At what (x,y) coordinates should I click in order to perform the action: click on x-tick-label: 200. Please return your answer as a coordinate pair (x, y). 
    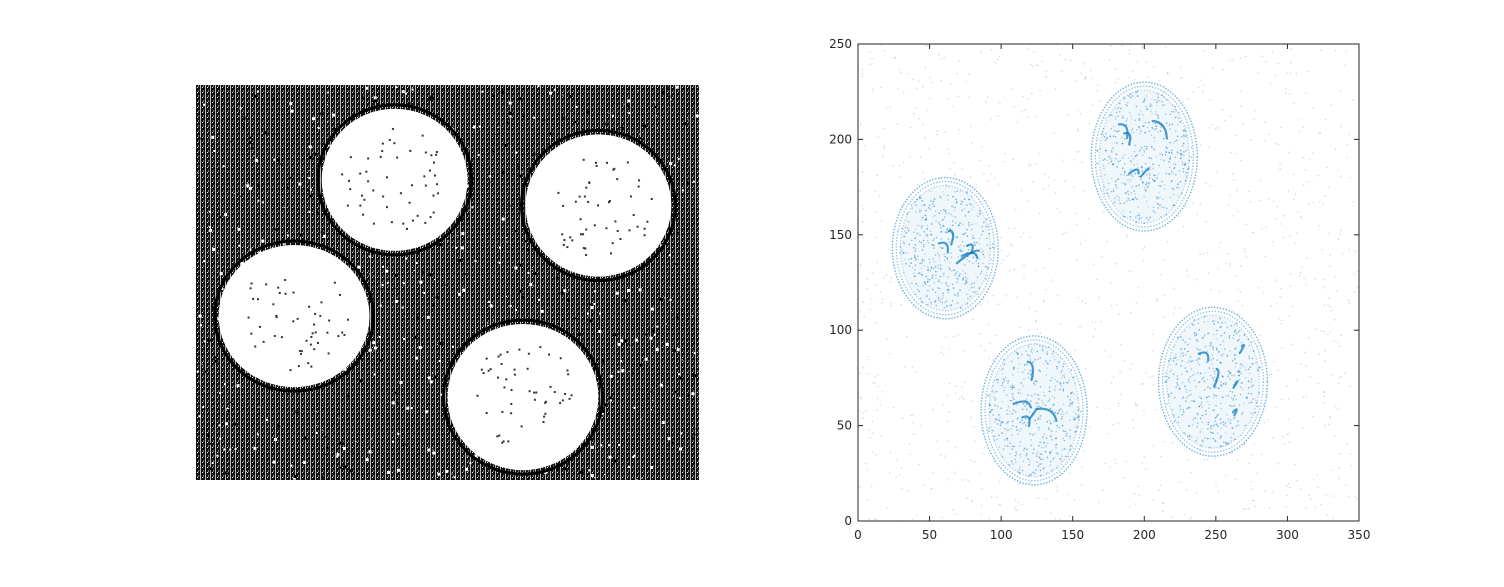
    Looking at the image, I should click on (1144, 535).